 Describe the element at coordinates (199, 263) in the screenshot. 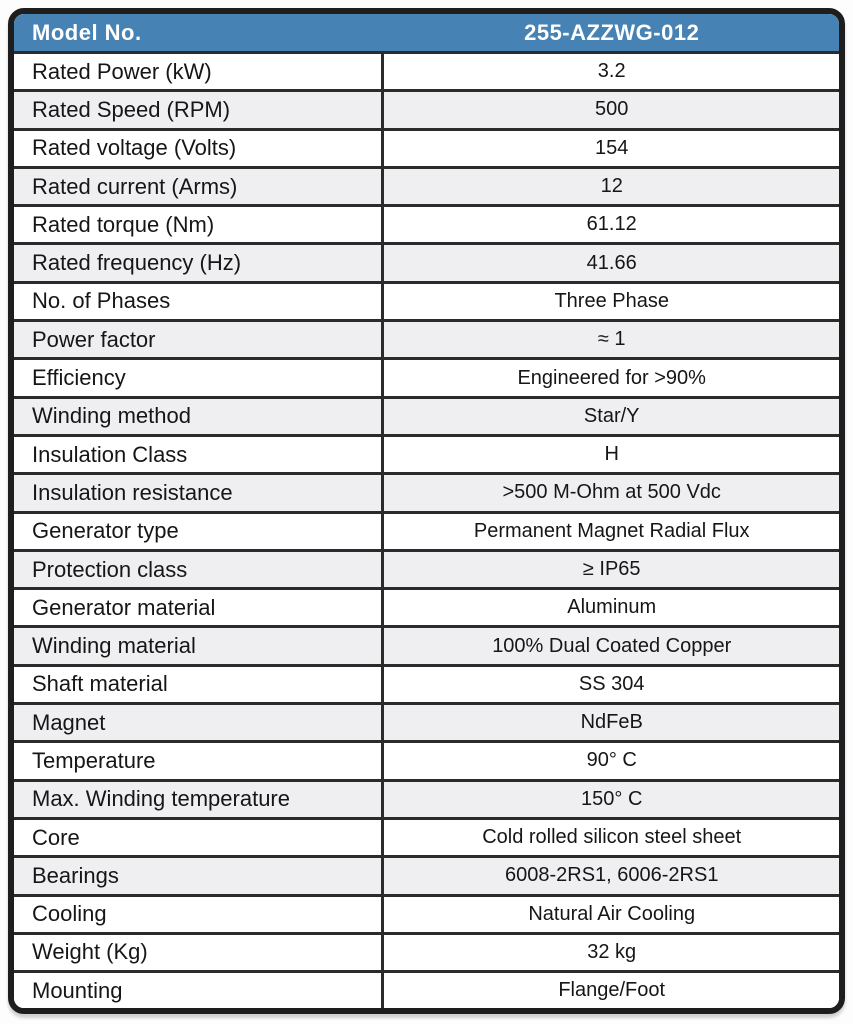

I see `spec-label: Rated frequency (Hz)` at that location.